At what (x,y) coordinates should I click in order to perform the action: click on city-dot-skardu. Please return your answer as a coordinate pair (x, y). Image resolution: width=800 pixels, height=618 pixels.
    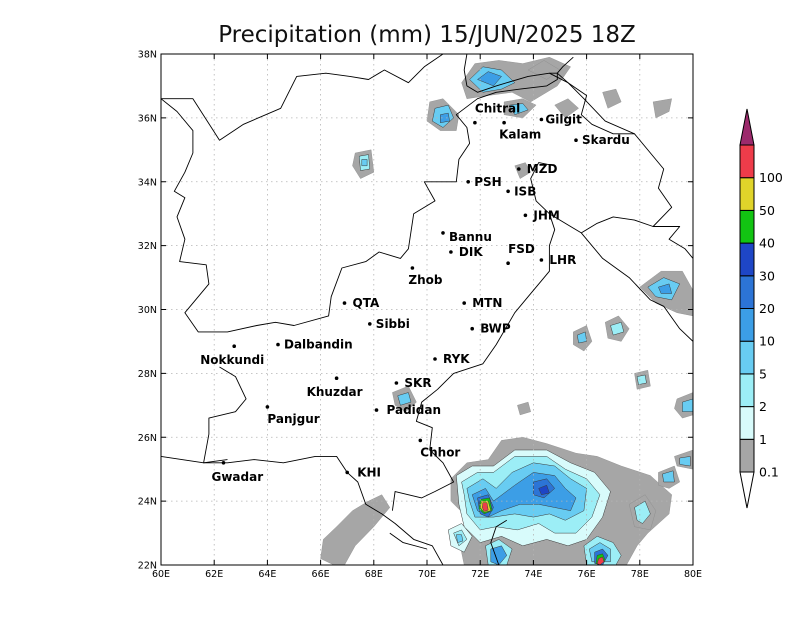
    Looking at the image, I should click on (576, 140).